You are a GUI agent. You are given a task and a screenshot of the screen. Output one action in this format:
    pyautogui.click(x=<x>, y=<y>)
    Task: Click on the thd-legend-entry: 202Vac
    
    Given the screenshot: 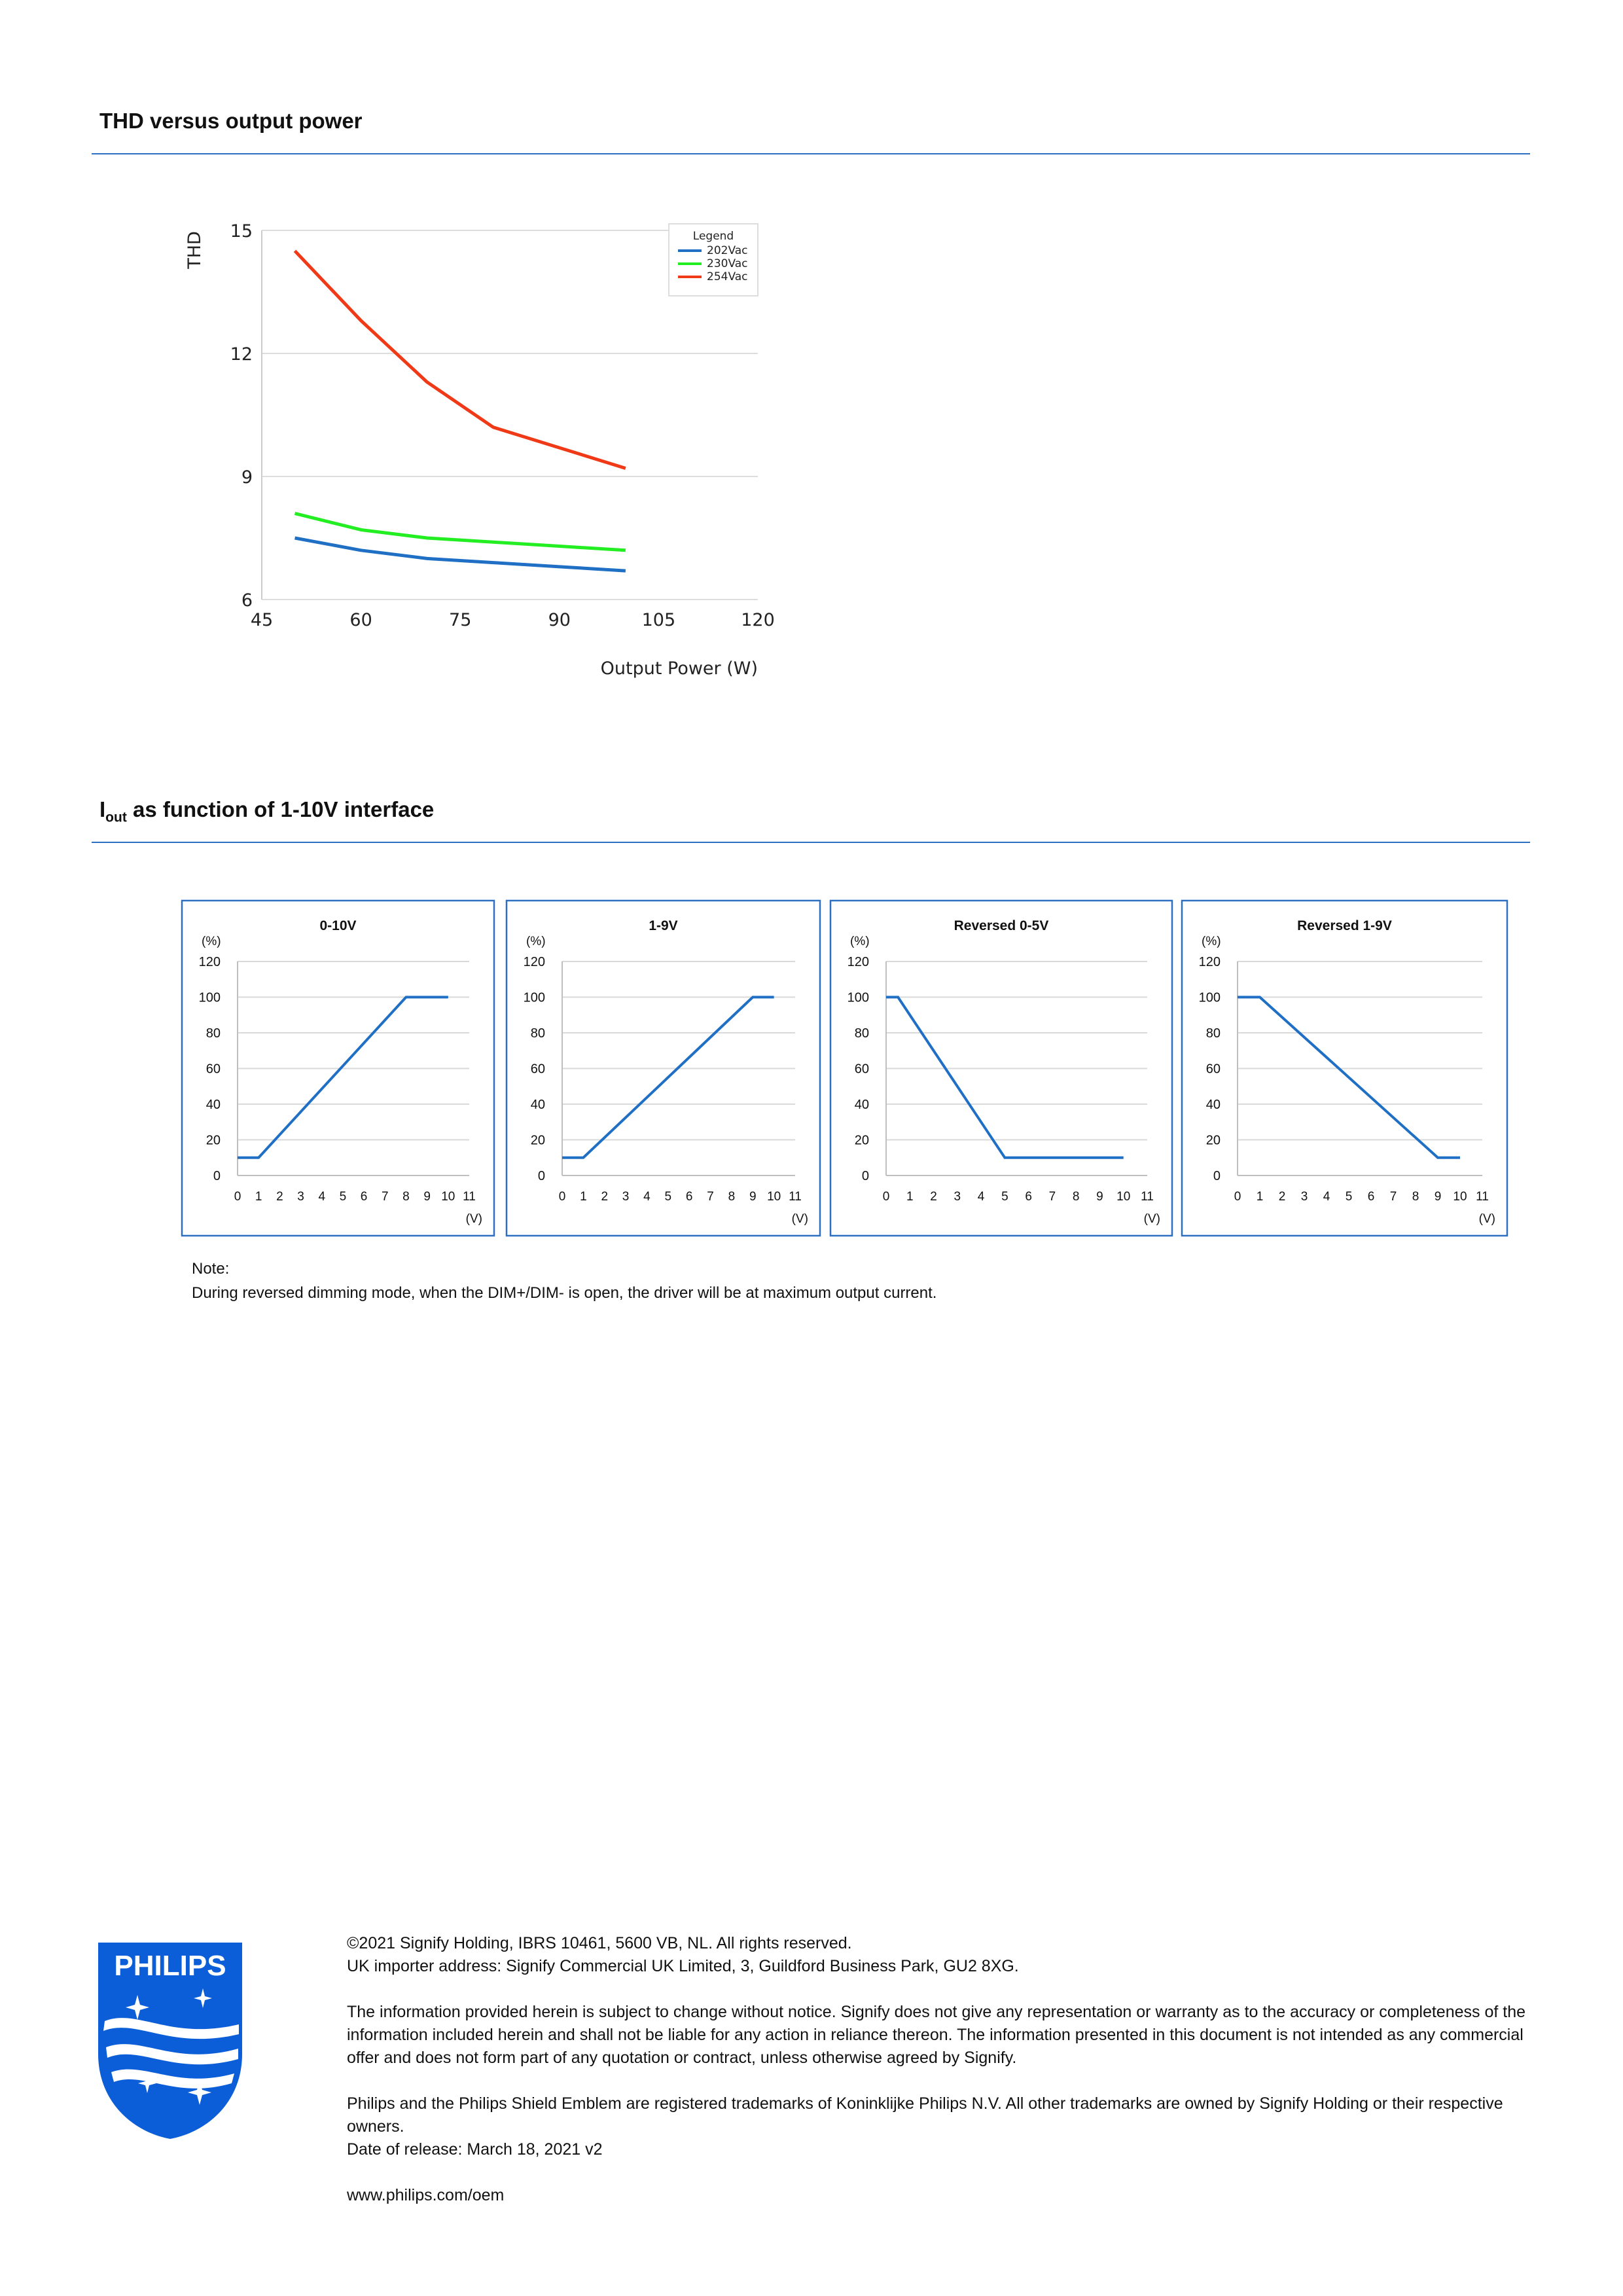 What is the action you would take?
    pyautogui.click(x=727, y=250)
    